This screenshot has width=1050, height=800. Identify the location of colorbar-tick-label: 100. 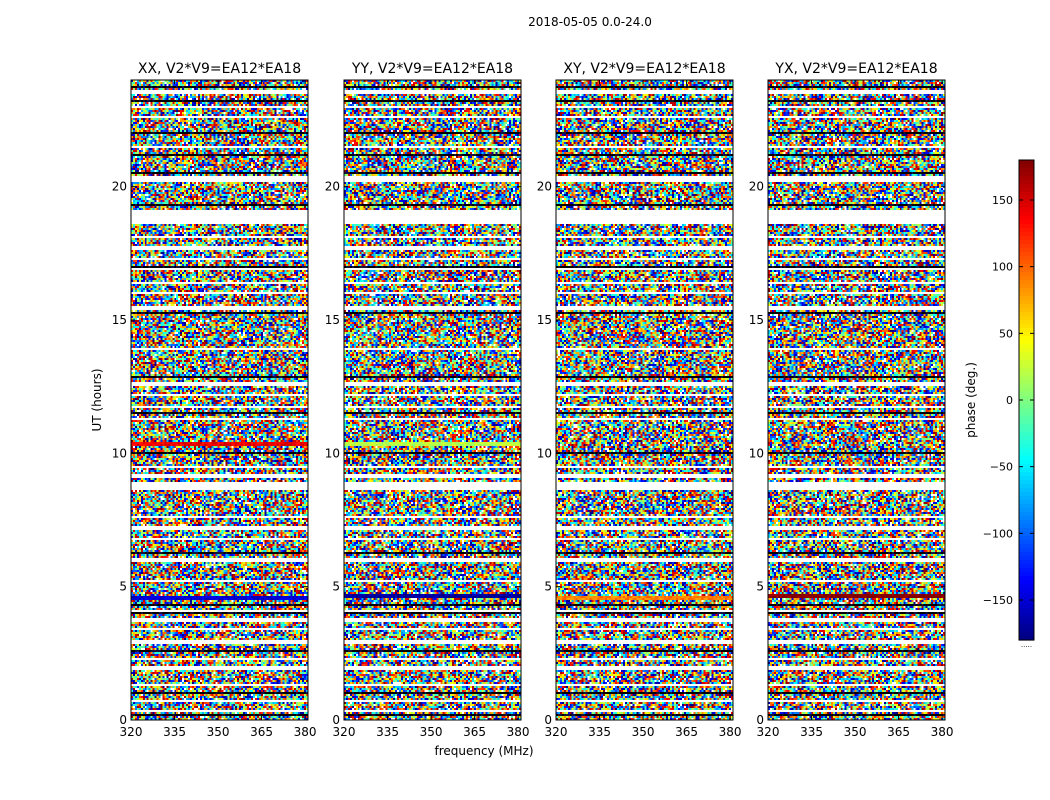
(1002, 267).